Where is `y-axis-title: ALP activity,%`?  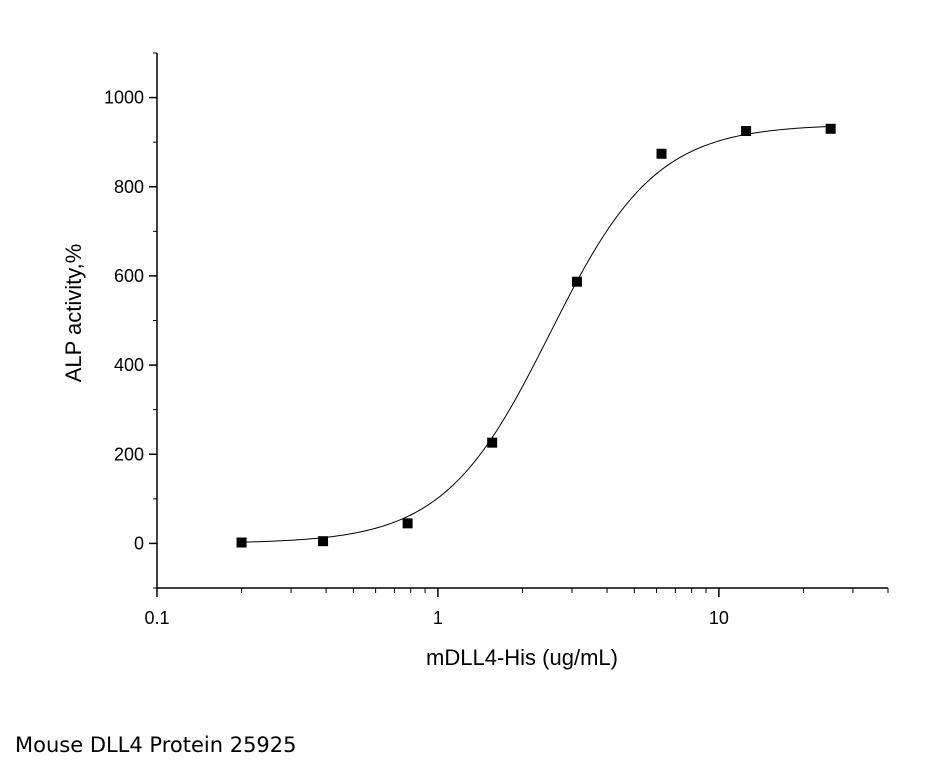 y-axis-title: ALP activity,% is located at coordinates (73, 313).